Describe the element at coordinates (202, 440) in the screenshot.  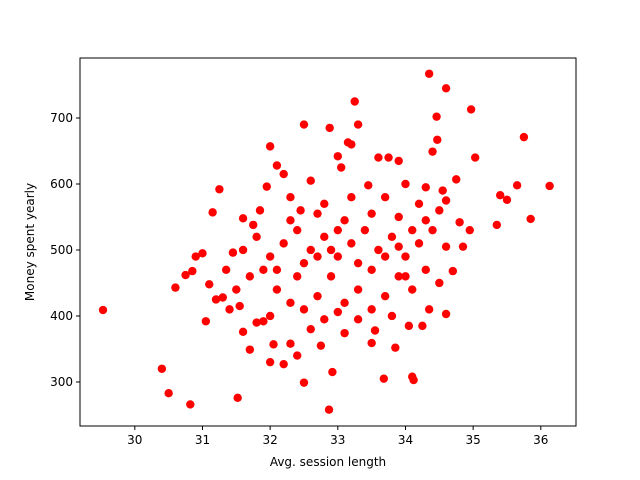
I see `x-tick-label: 31` at that location.